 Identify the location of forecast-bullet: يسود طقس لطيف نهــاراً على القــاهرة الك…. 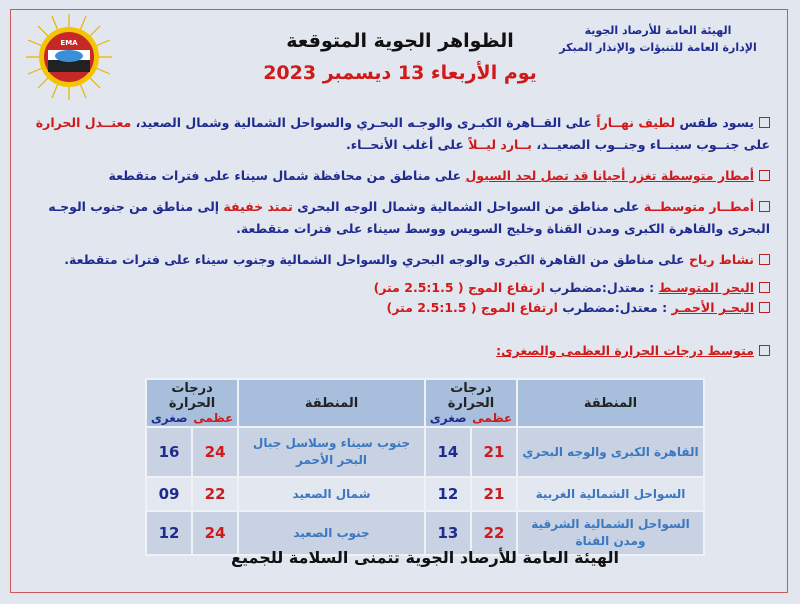
(396, 134).